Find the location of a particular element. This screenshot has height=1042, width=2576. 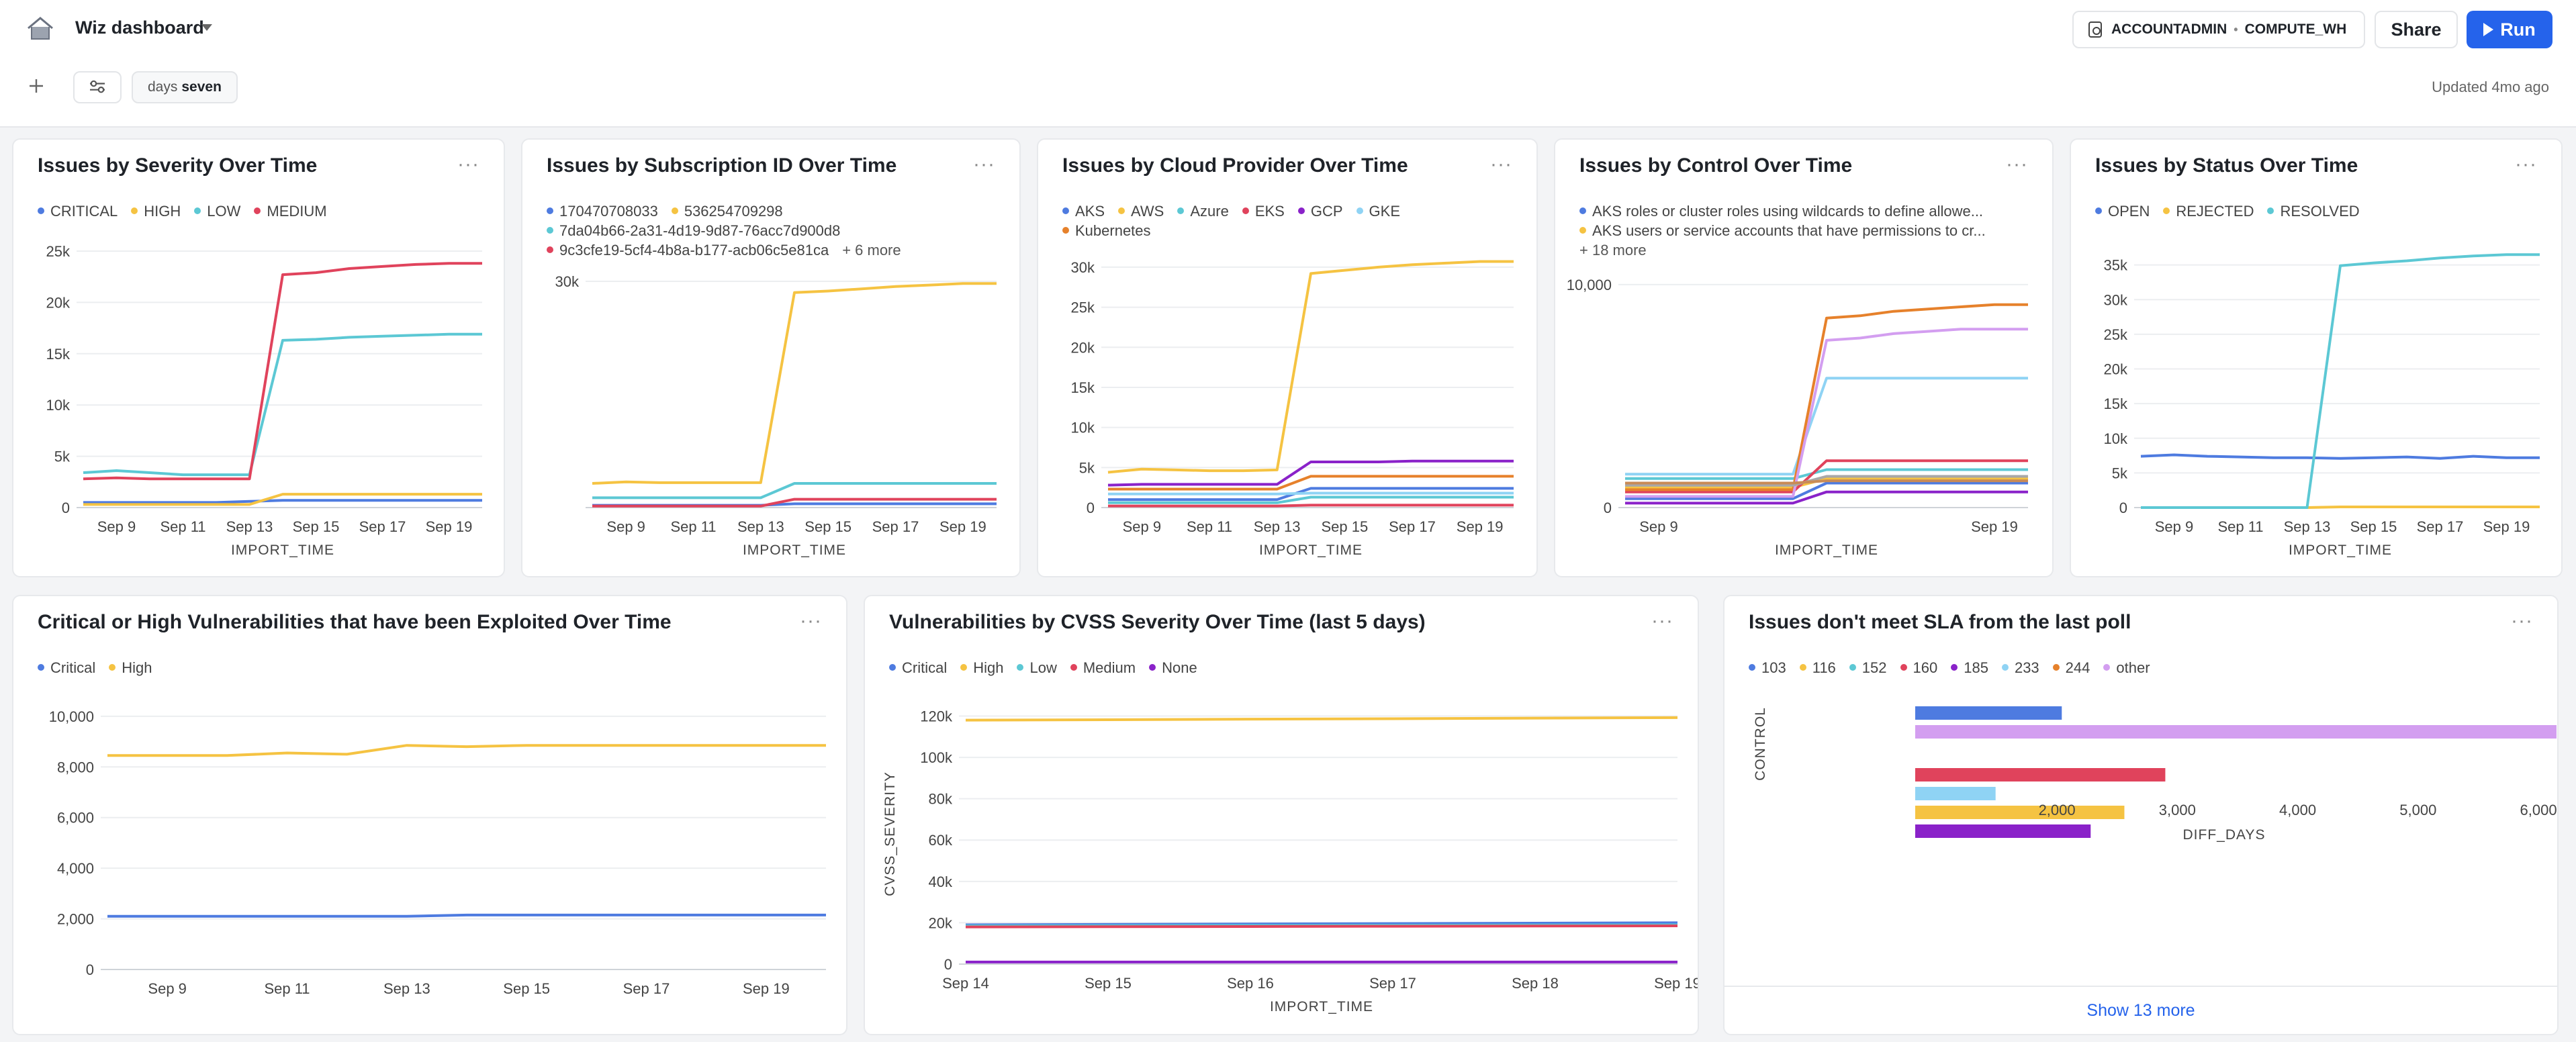

days-filter-chip: days seven is located at coordinates (185, 87).